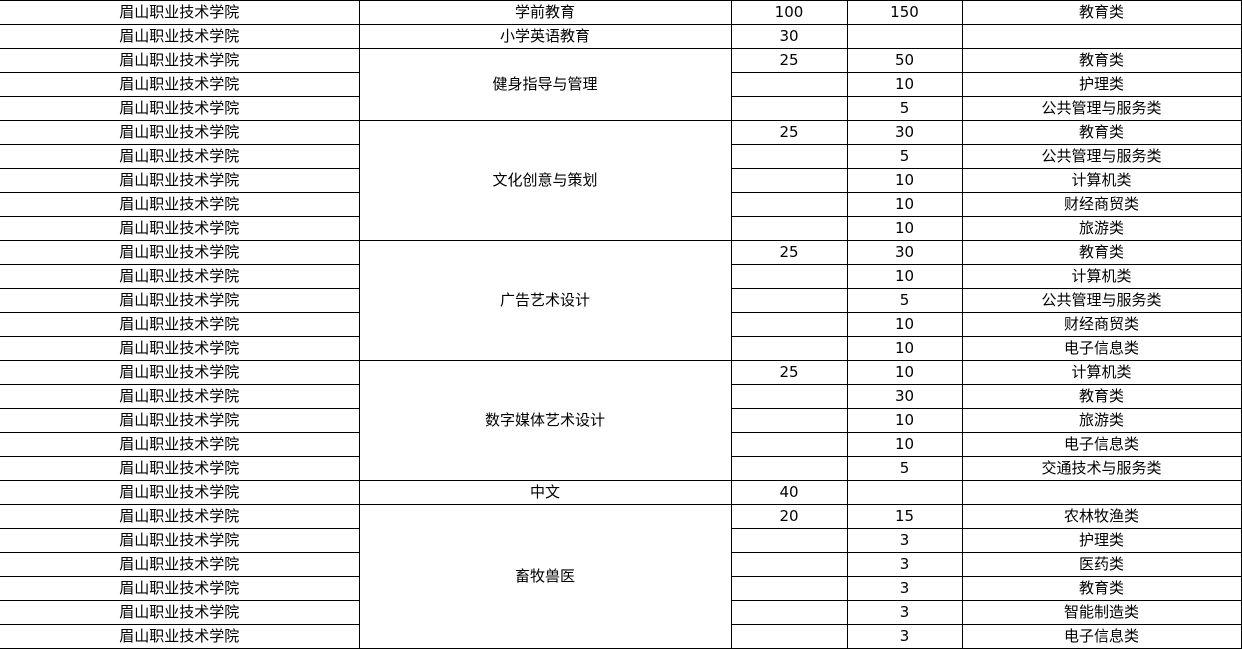 The width and height of the screenshot is (1242, 650). Describe the element at coordinates (1101, 612) in the screenshot. I see `category-cell: 智能制造类` at that location.